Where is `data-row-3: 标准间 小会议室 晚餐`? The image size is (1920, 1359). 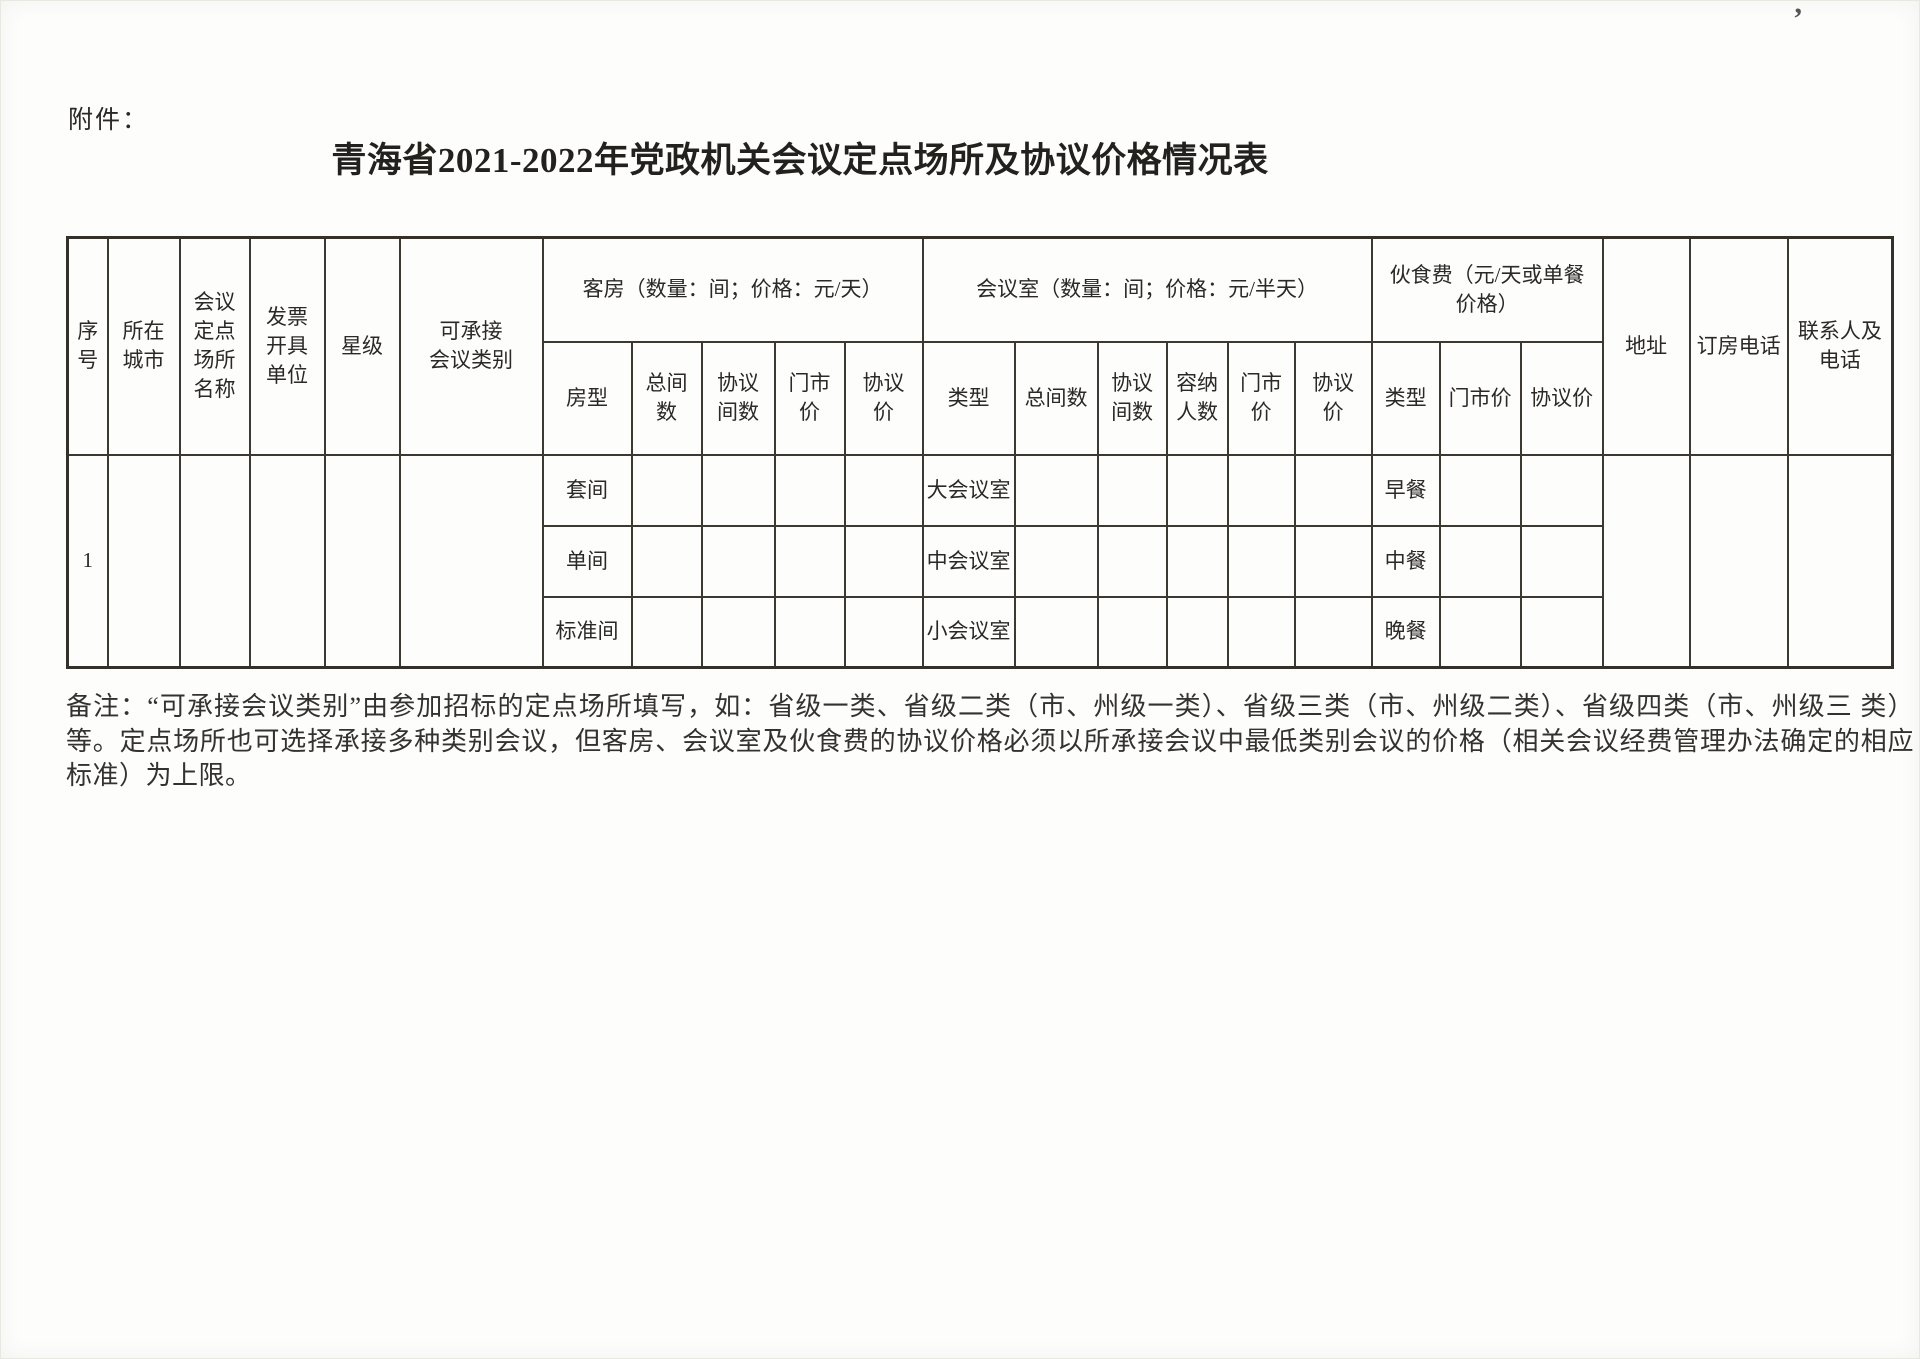 data-row-3: 标准间 小会议室 晚餐 is located at coordinates (980, 632).